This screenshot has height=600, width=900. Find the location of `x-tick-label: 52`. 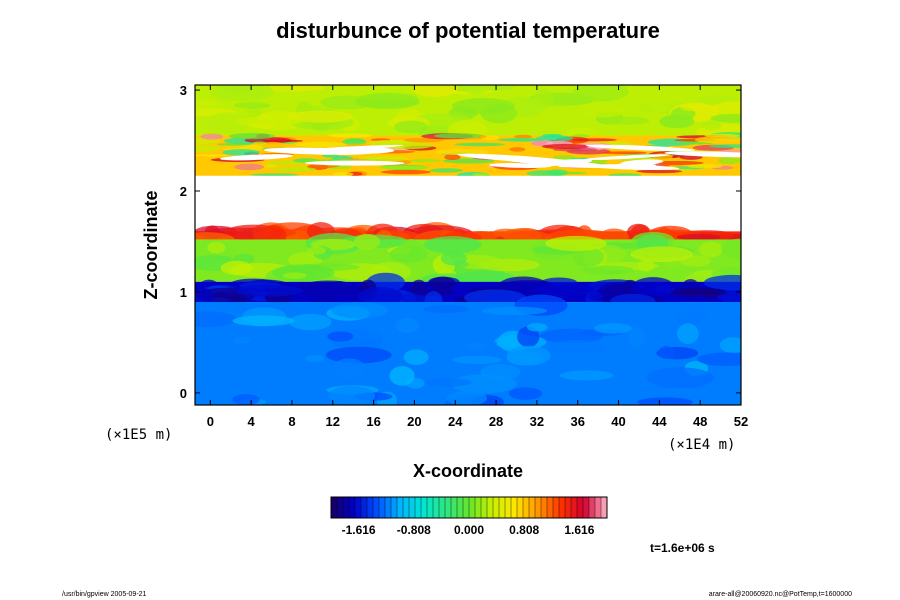

x-tick-label: 52 is located at coordinates (741, 421).